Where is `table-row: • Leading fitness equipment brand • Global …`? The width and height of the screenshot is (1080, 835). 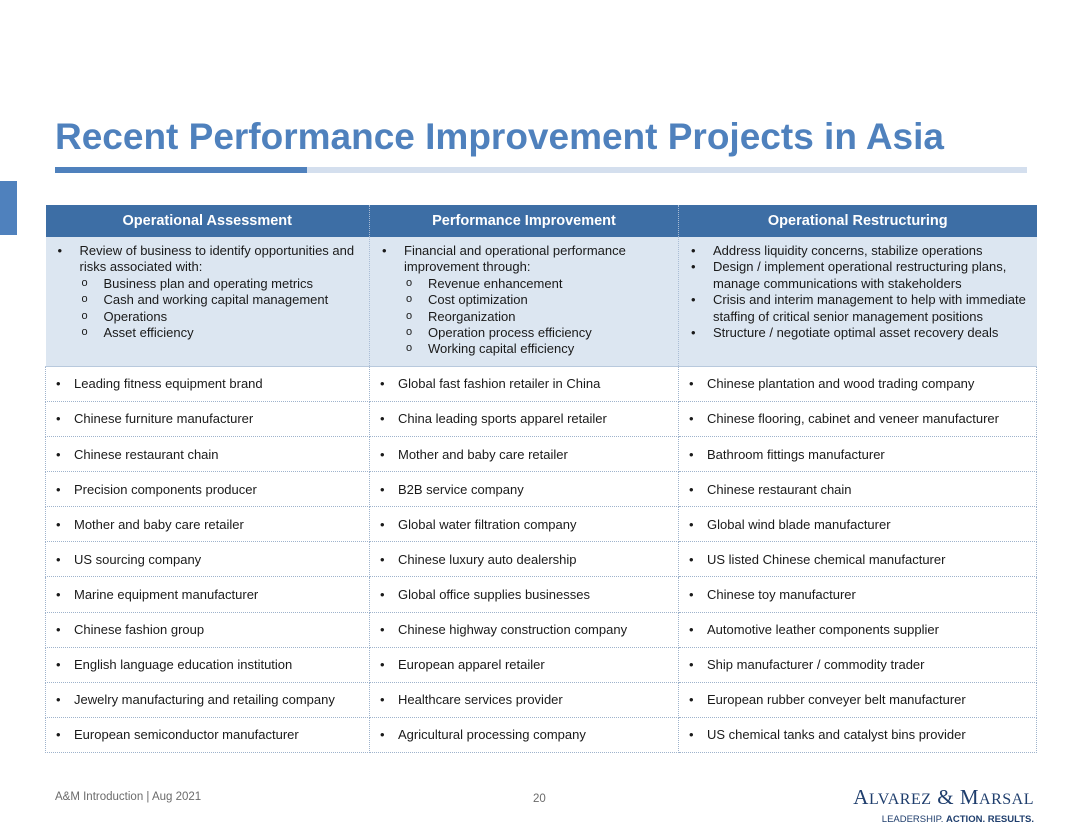
table-row: • Leading fitness equipment brand • Global … is located at coordinates (541, 384).